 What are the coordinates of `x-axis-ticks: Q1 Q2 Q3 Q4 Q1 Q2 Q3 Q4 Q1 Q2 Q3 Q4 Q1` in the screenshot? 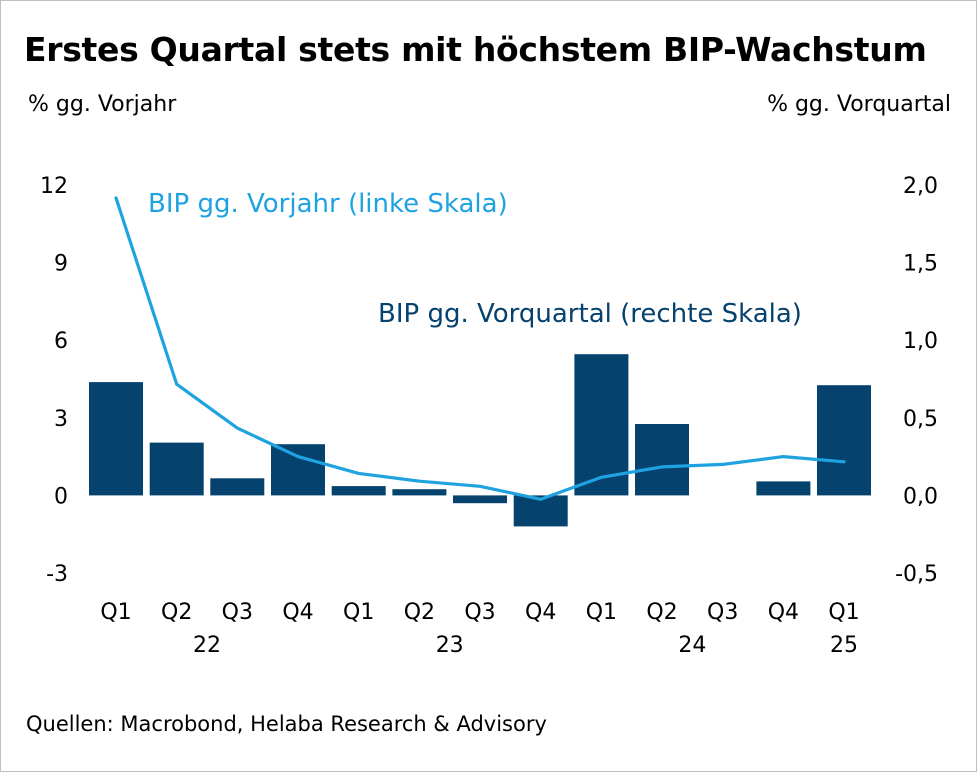 It's located at (479, 612).